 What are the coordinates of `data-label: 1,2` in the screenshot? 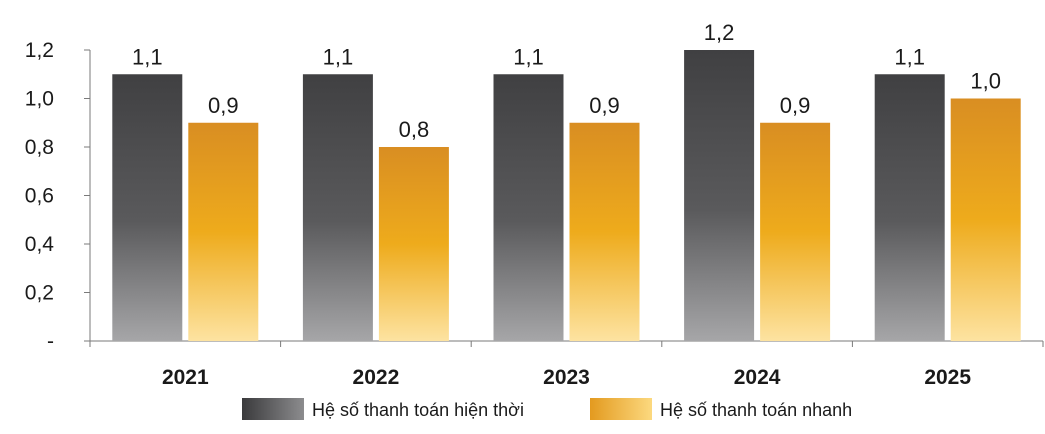 It's located at (719, 32).